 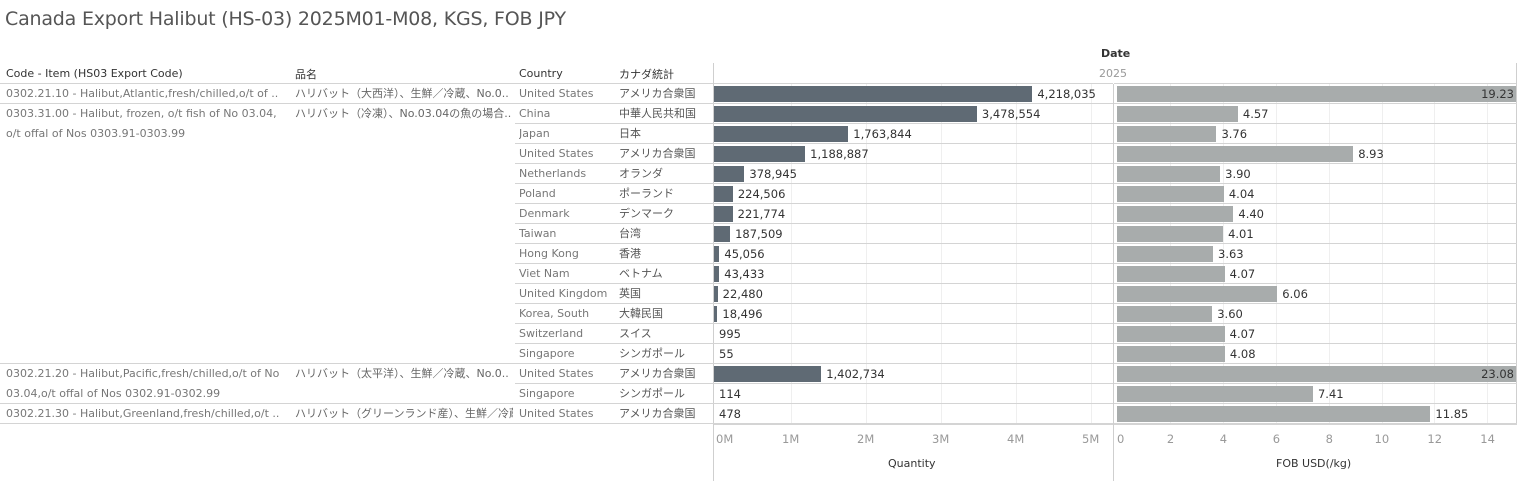 I want to click on quantity-tick-label: 3M, so click(x=941, y=439).